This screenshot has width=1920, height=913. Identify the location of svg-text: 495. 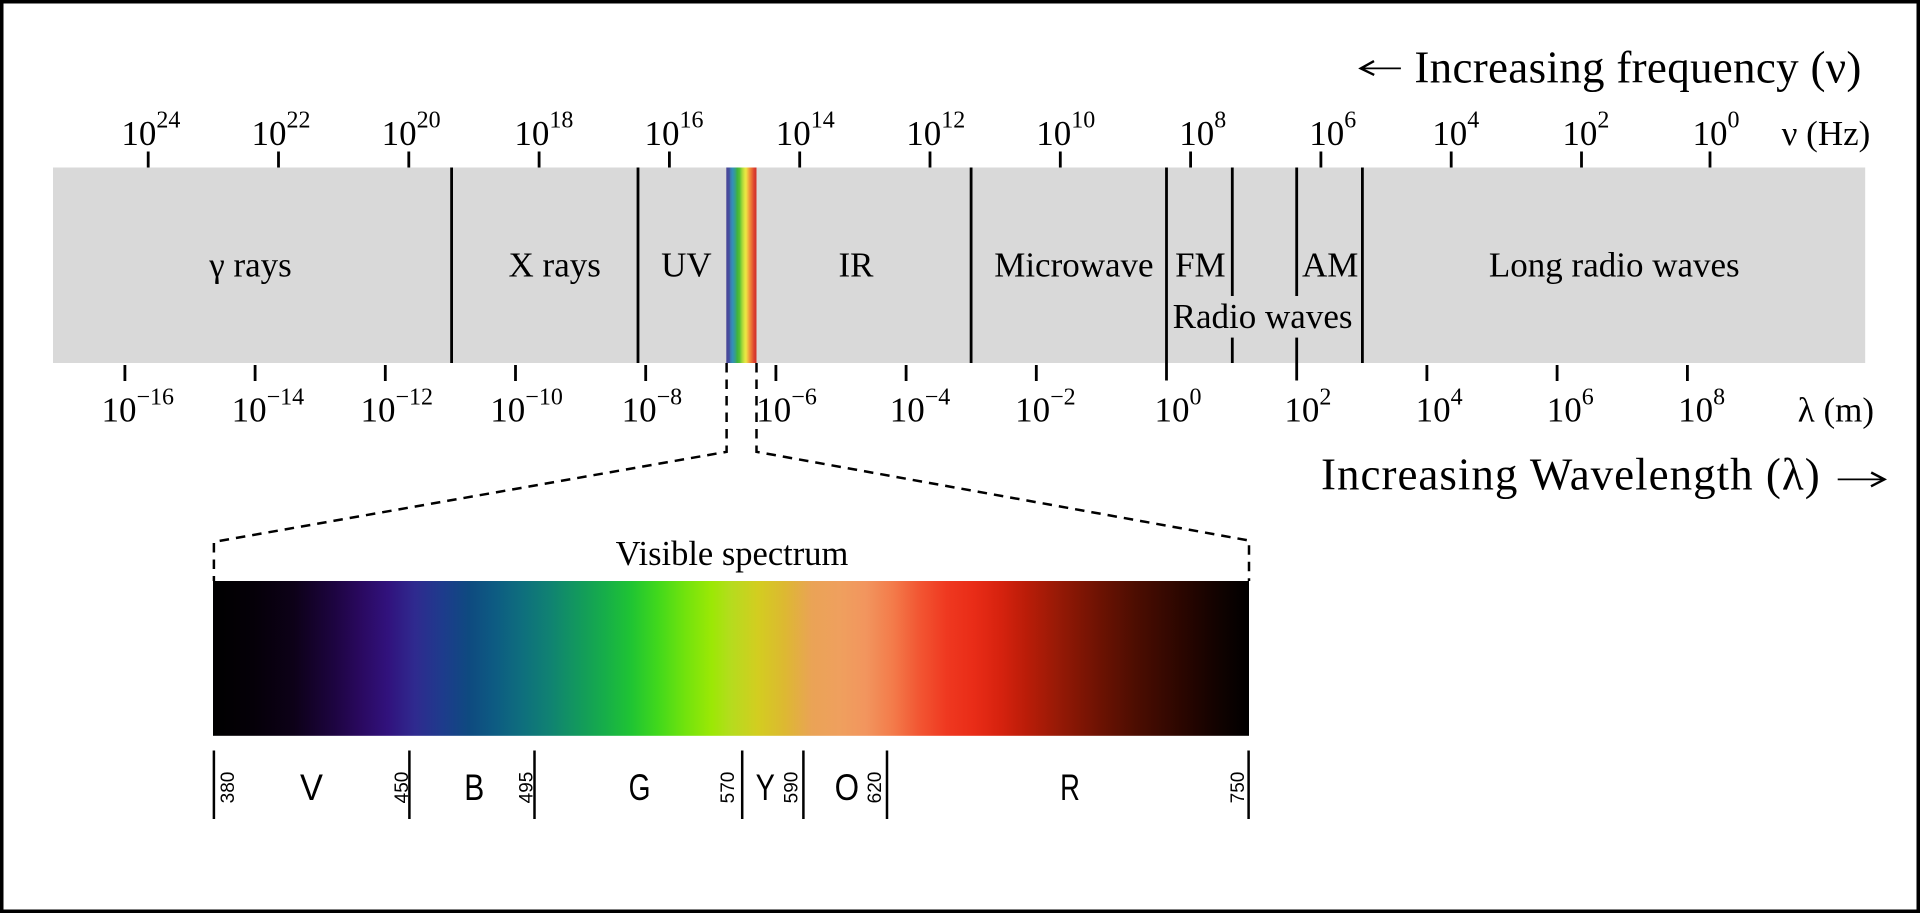
(527, 788).